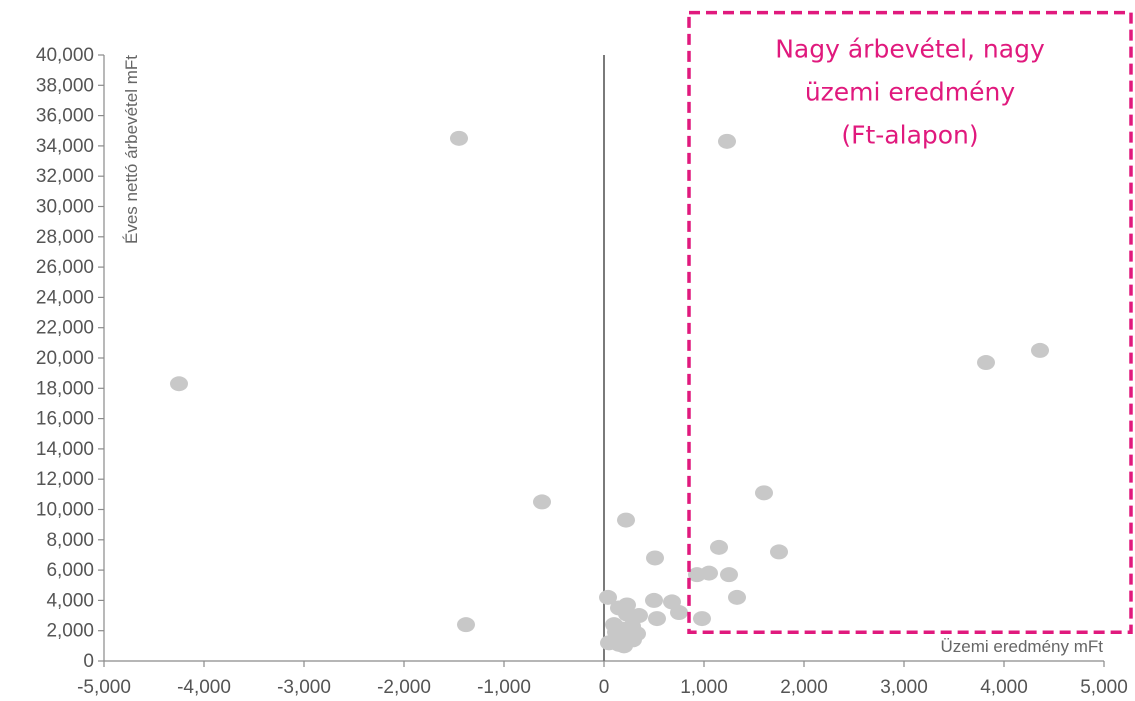 The height and width of the screenshot is (701, 1135). I want to click on y-tick-label: 6,000, so click(70, 570).